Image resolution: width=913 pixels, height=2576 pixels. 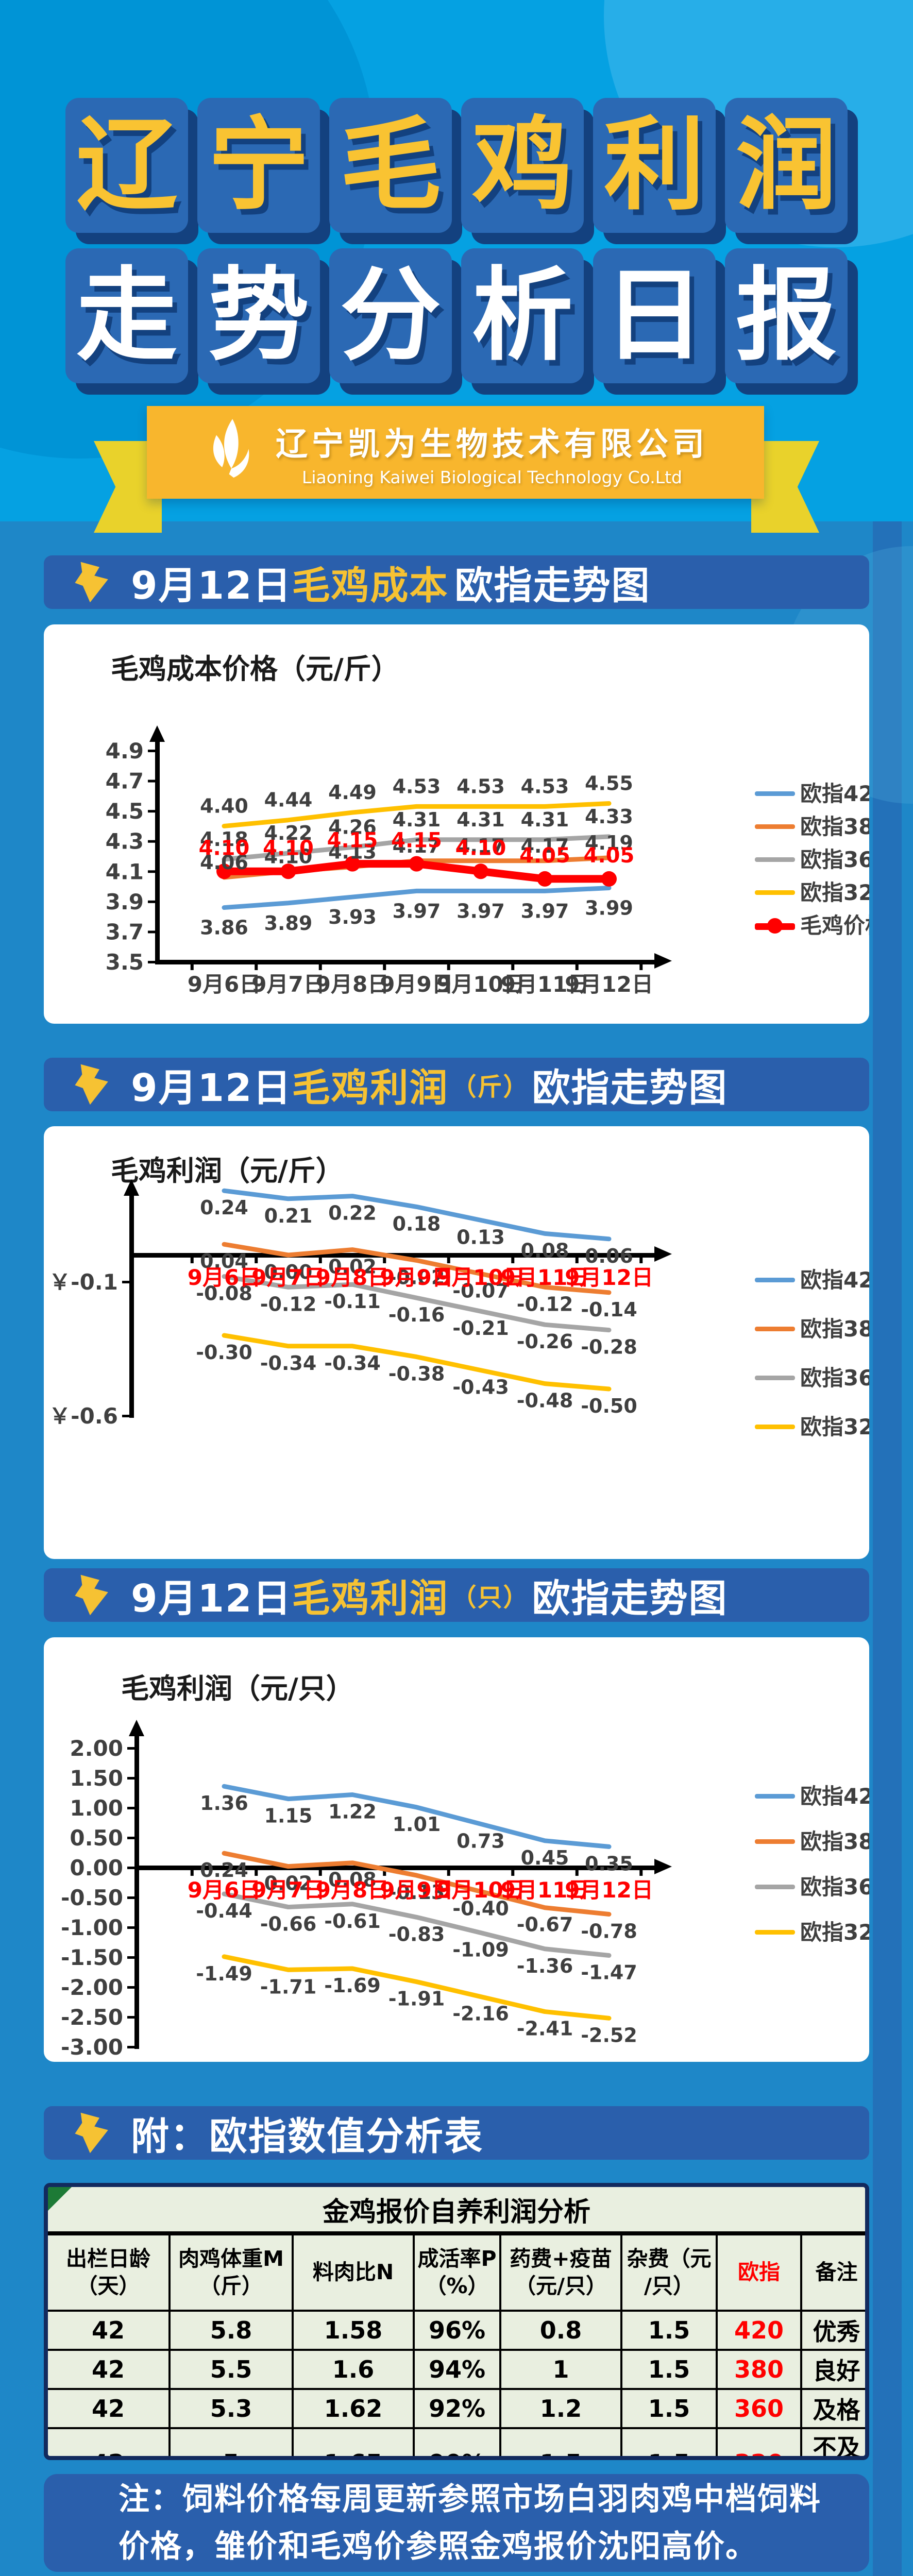 What do you see at coordinates (888, 1548) in the screenshot?
I see `decor-right-band` at bounding box center [888, 1548].